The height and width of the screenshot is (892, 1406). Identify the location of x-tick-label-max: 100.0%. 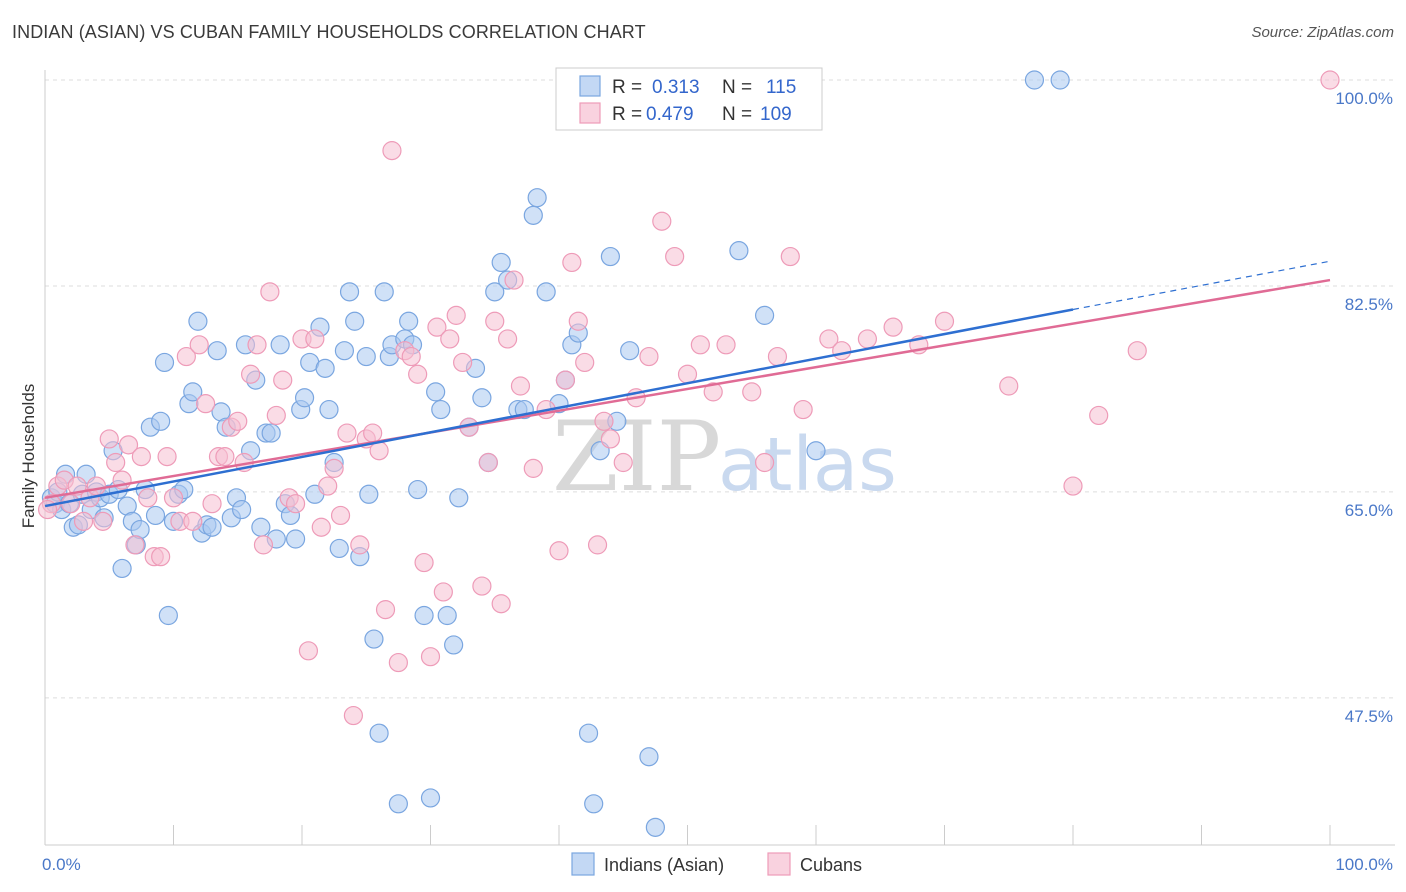
(1364, 864).